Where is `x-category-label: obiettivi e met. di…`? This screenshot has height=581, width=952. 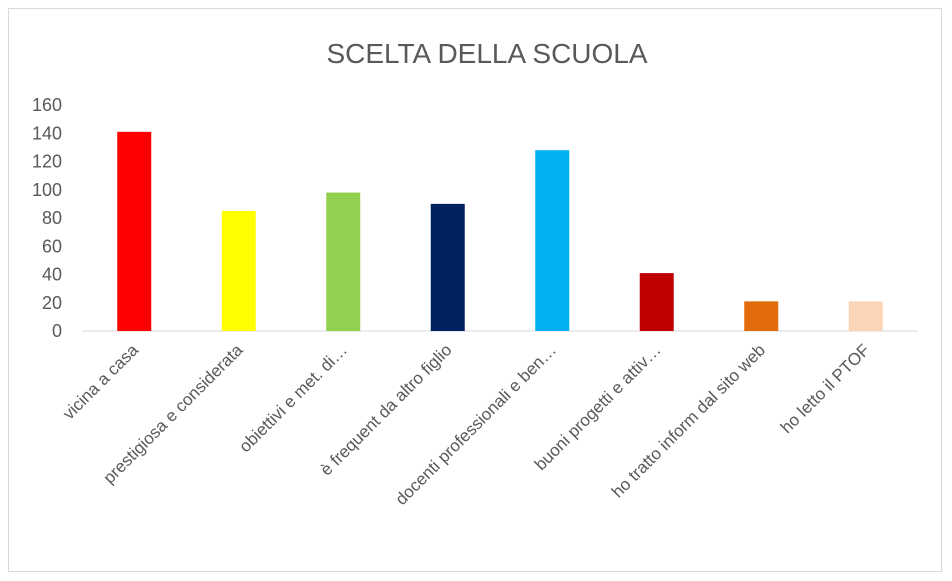
x-category-label: obiettivi e met. di… is located at coordinates (293, 398).